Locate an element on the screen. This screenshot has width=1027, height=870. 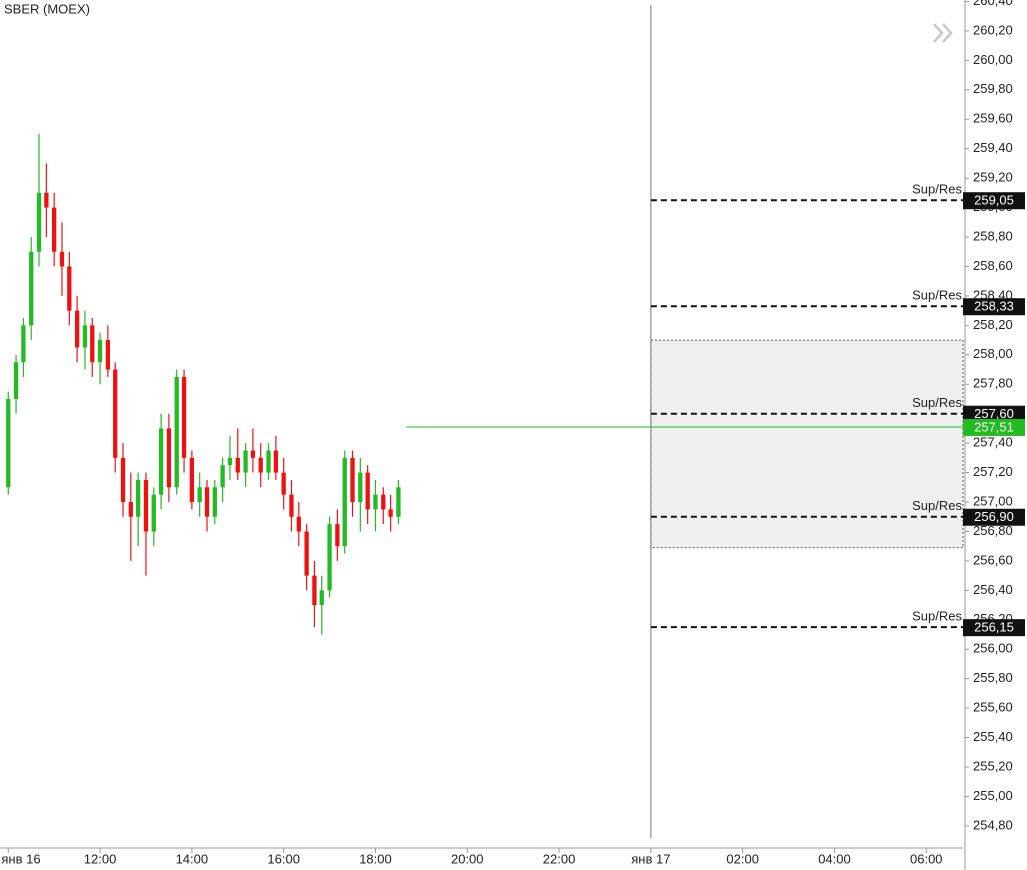
y-tick-label: 260,20 is located at coordinates (993, 29).